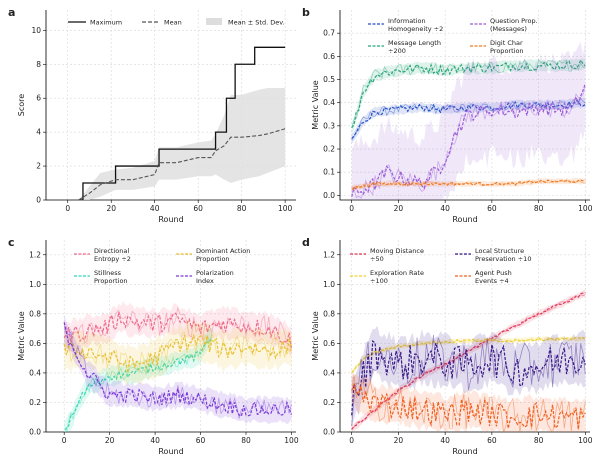 The width and height of the screenshot is (598, 462). Describe the element at coordinates (36, 30) in the screenshot. I see `y-tick-label: 10` at that location.